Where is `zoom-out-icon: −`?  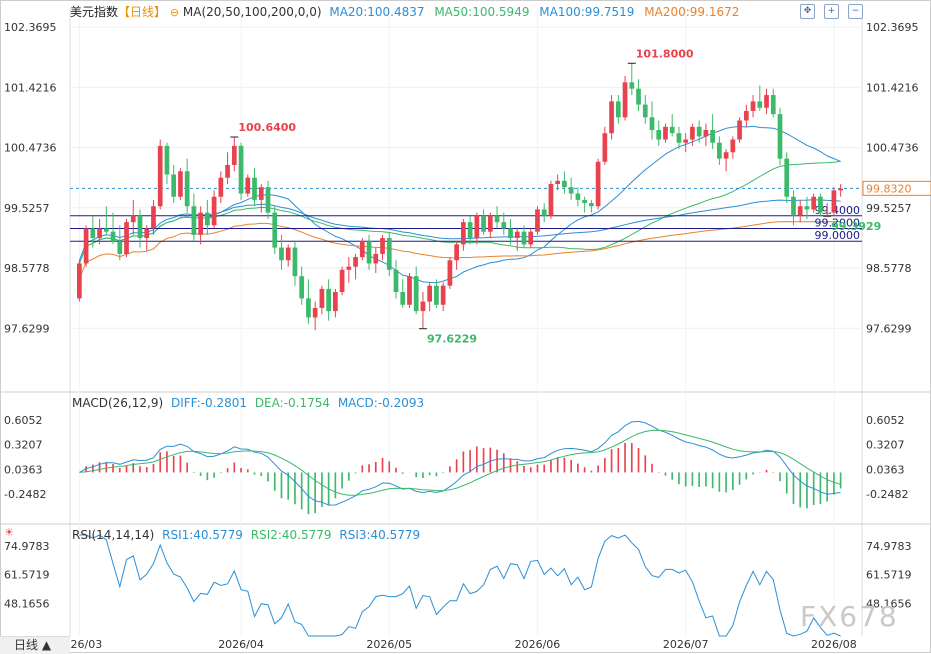
zoom-out-icon: − is located at coordinates (855, 11).